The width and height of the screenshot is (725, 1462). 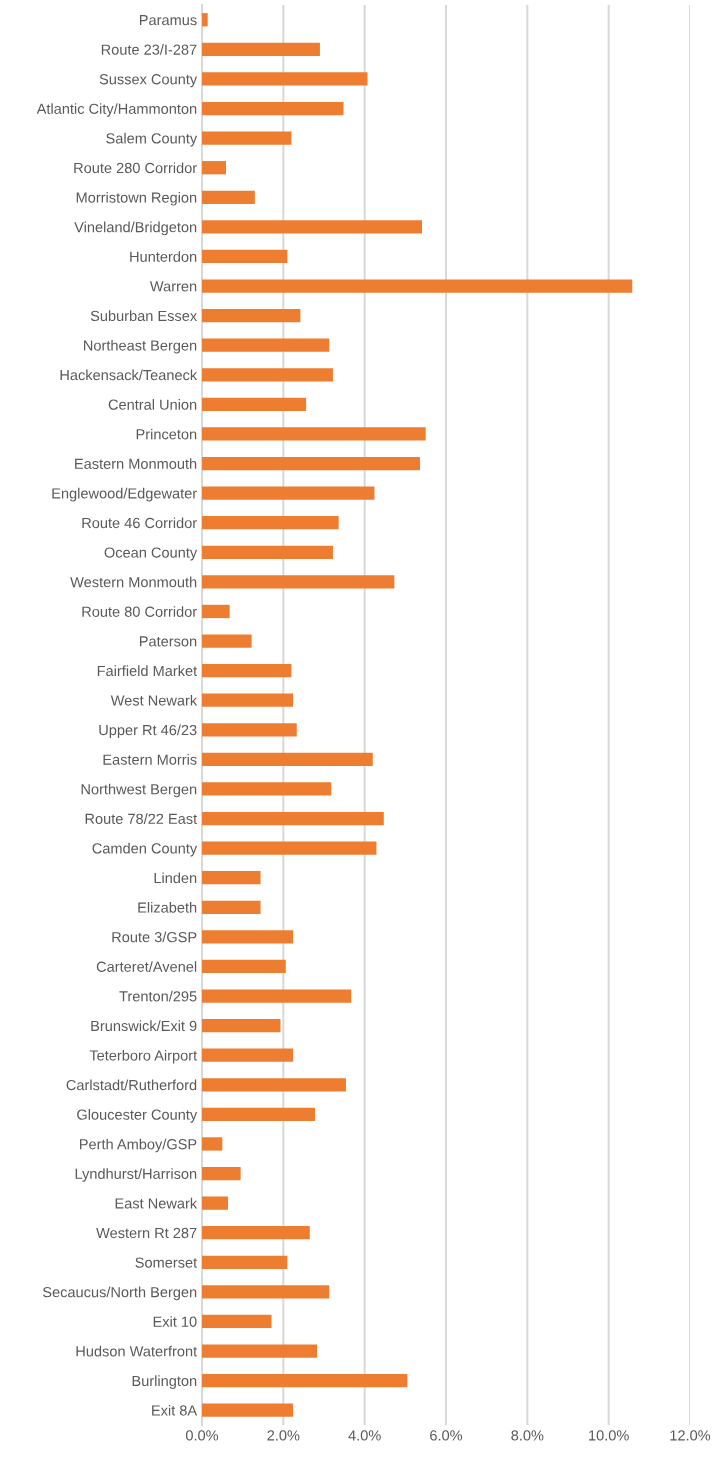 I want to click on y-tick-label: Carteret/Avenel, so click(x=146, y=966).